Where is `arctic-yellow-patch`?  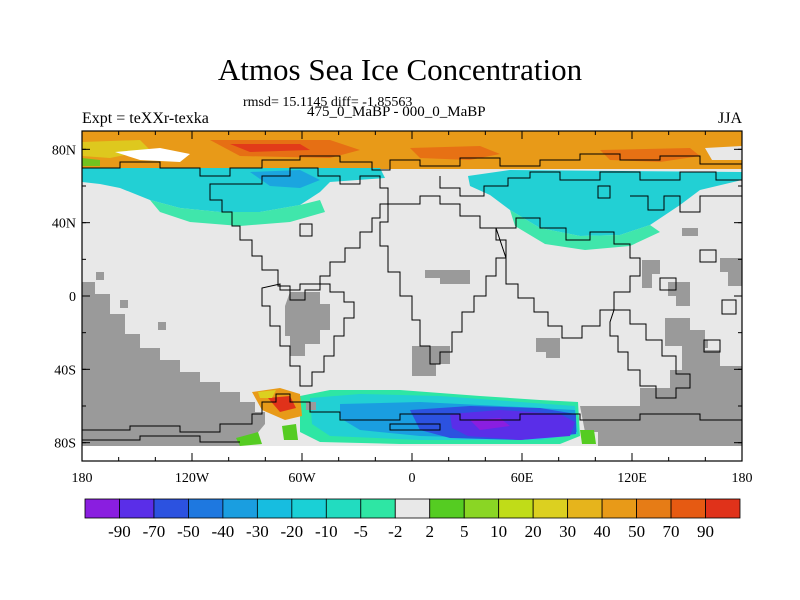
arctic-yellow-patch is located at coordinates (116, 149).